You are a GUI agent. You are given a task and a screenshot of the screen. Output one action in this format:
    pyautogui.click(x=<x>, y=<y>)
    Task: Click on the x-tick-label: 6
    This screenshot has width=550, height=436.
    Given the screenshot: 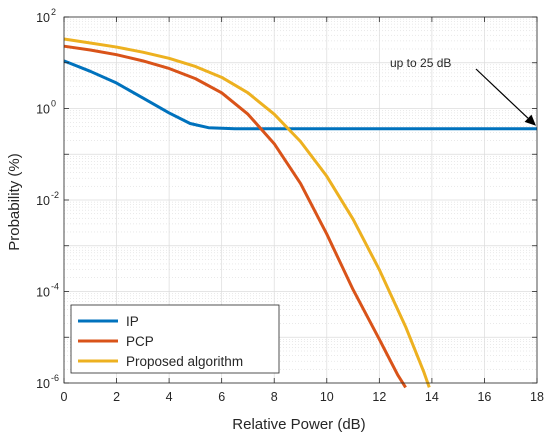 What is the action you would take?
    pyautogui.click(x=221, y=397)
    